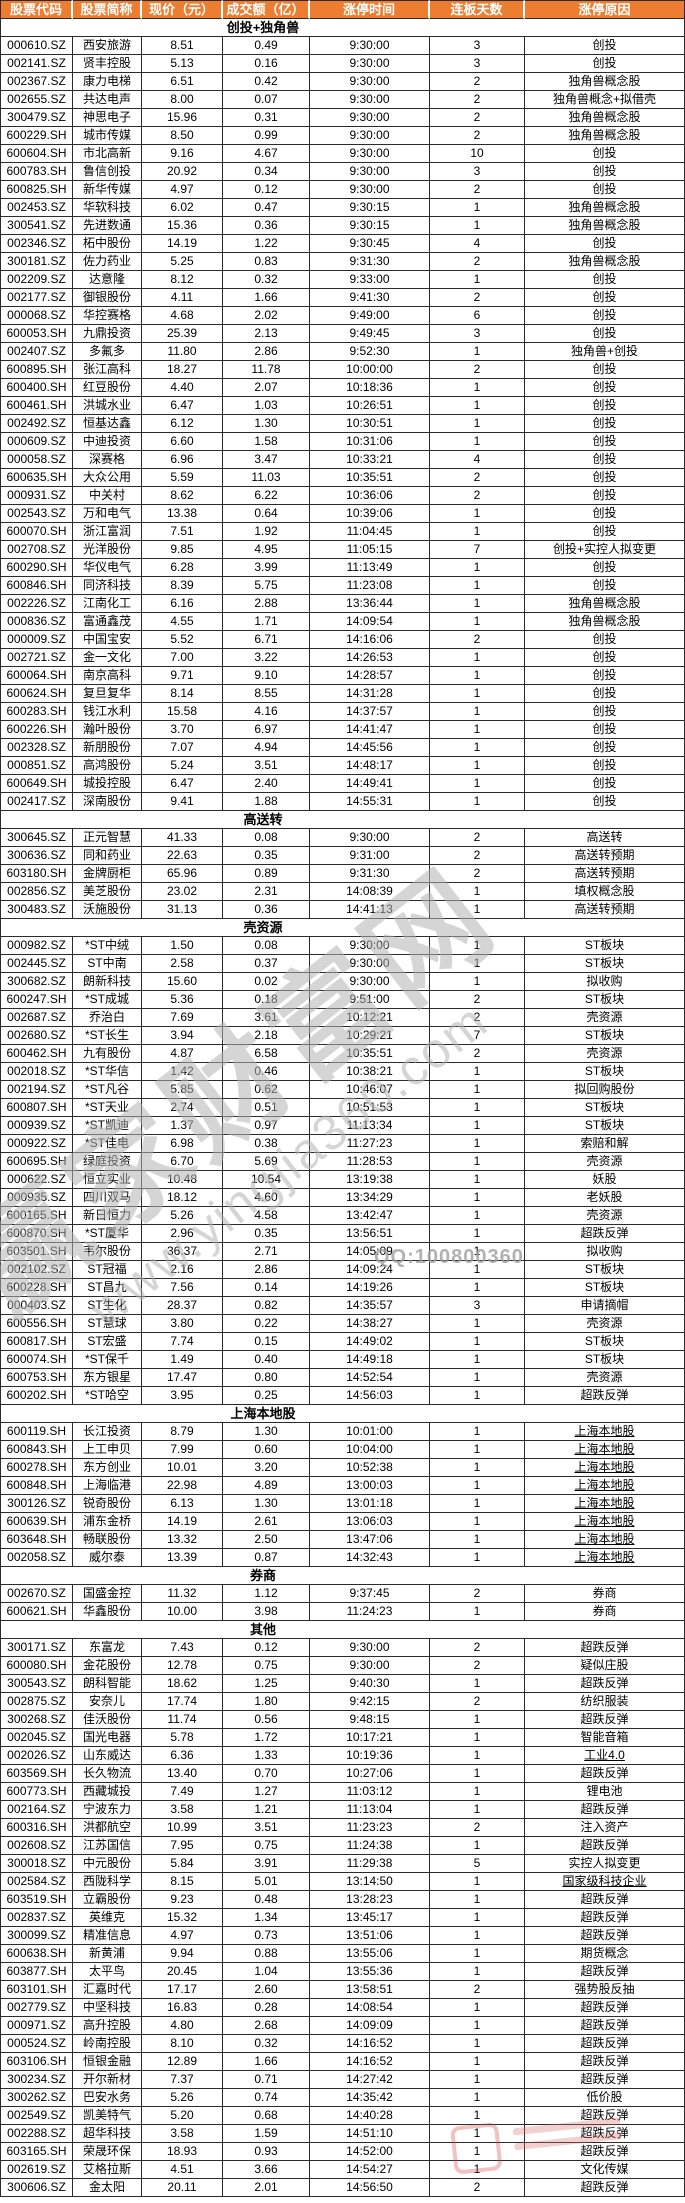 Image resolution: width=685 pixels, height=2203 pixels. I want to click on cell-turnover: 1.59, so click(266, 2134).